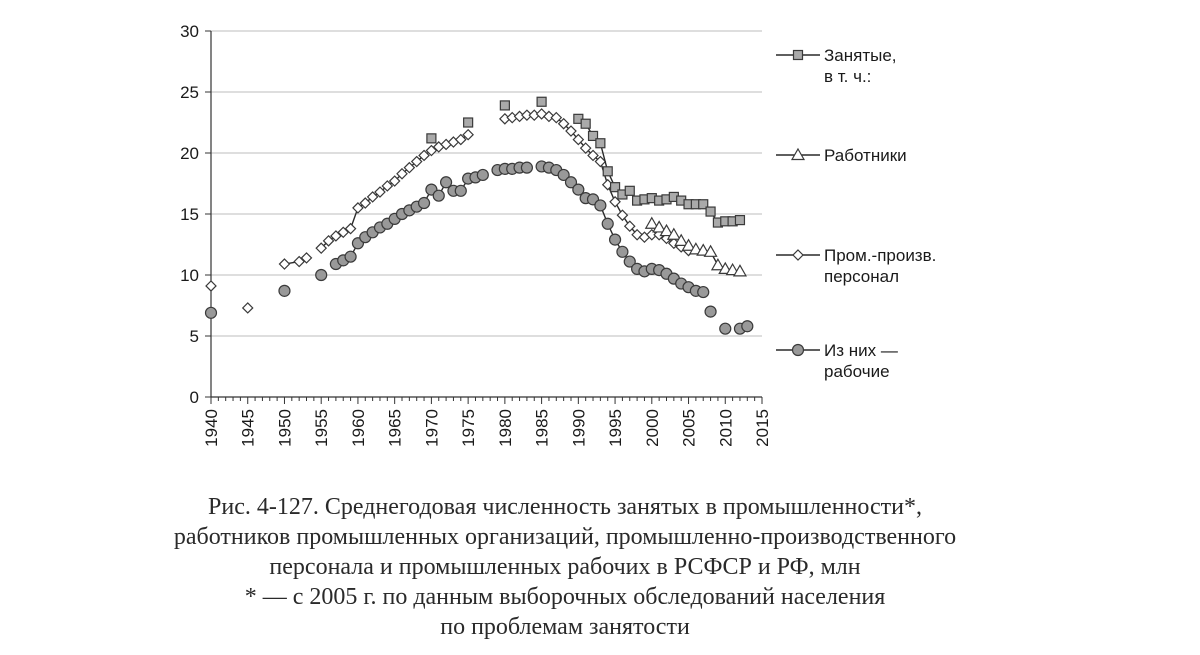  Describe the element at coordinates (856, 266) in the screenshot. I see `legend-item: Пром.-произв. персонал` at that location.